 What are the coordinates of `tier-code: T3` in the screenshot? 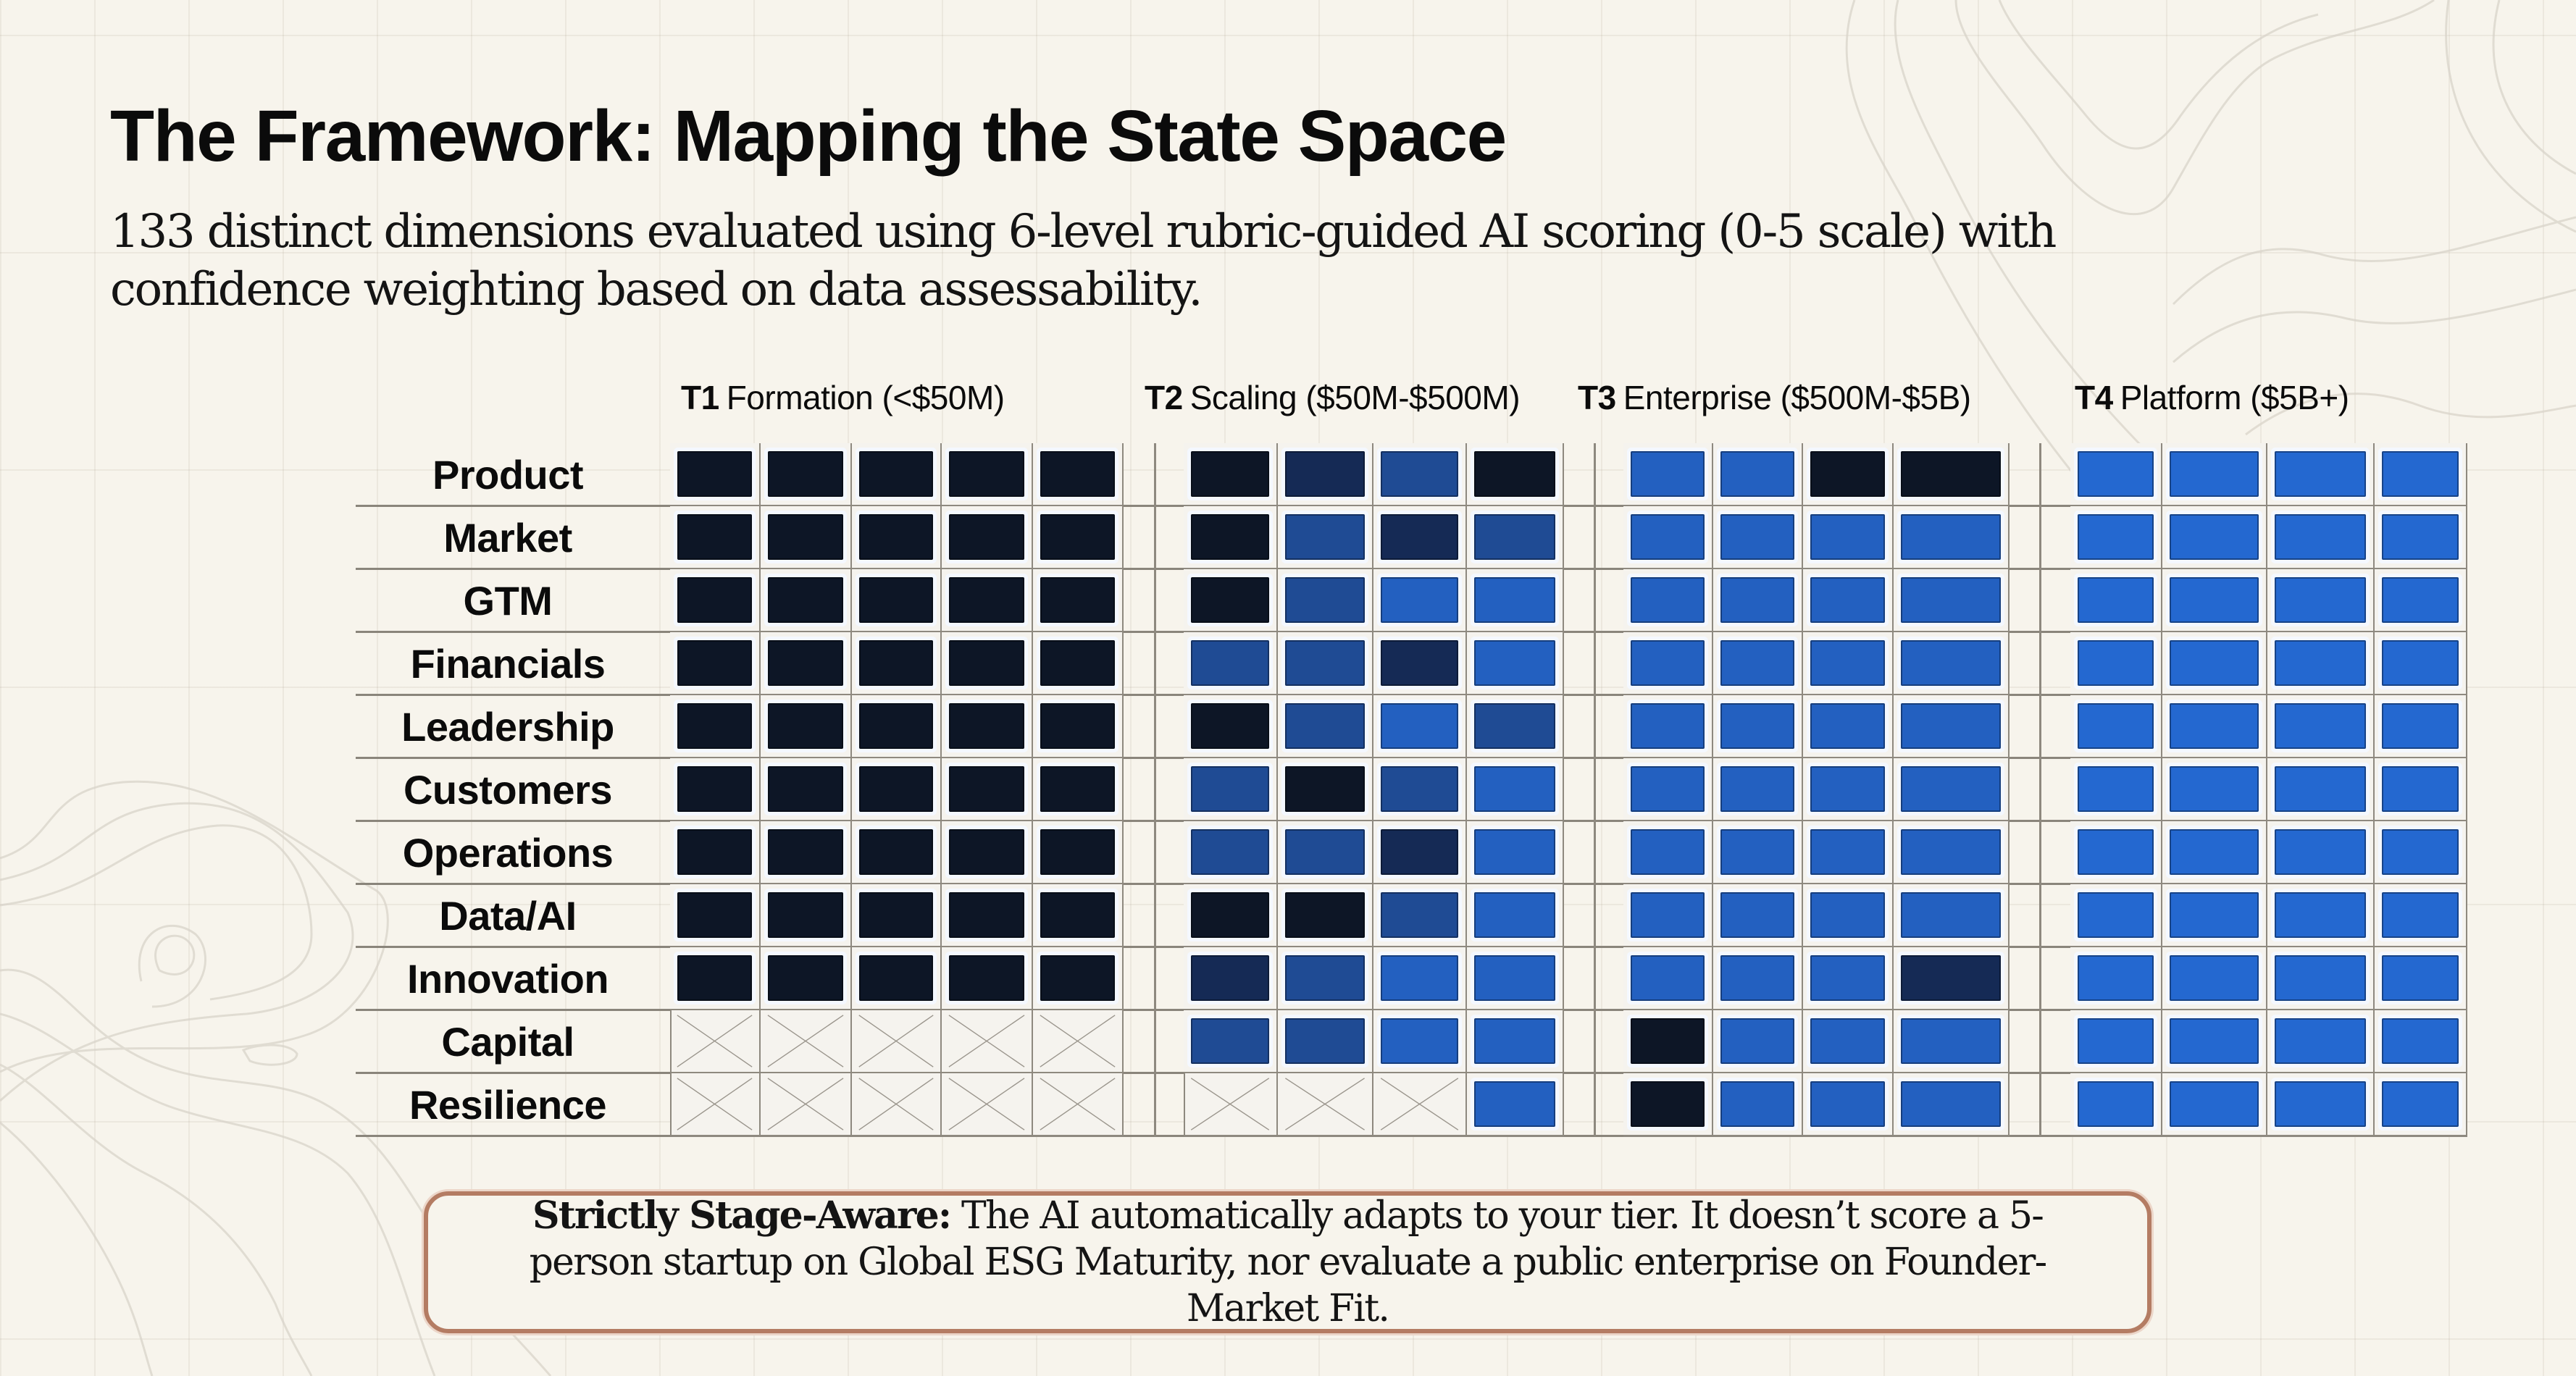 It's located at (1597, 397).